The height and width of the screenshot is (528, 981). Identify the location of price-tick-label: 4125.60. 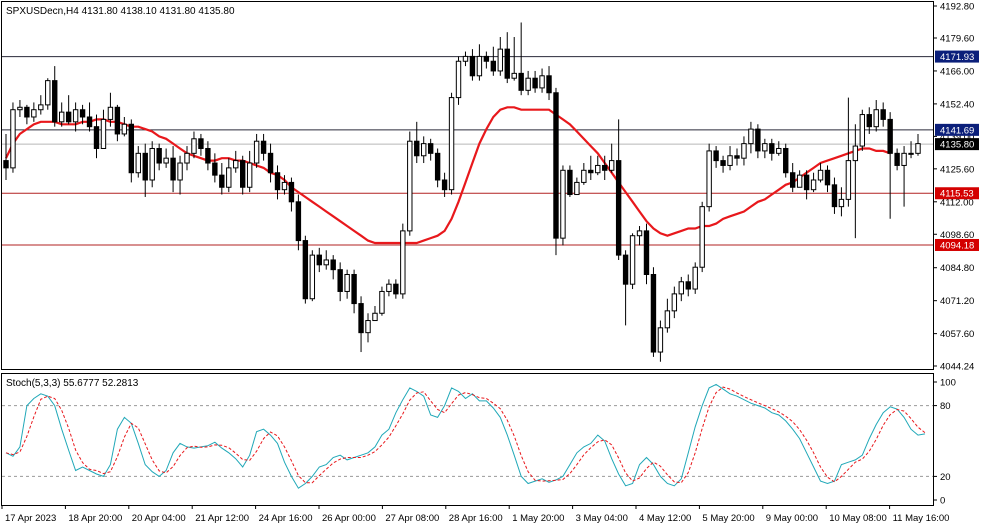
(957, 169).